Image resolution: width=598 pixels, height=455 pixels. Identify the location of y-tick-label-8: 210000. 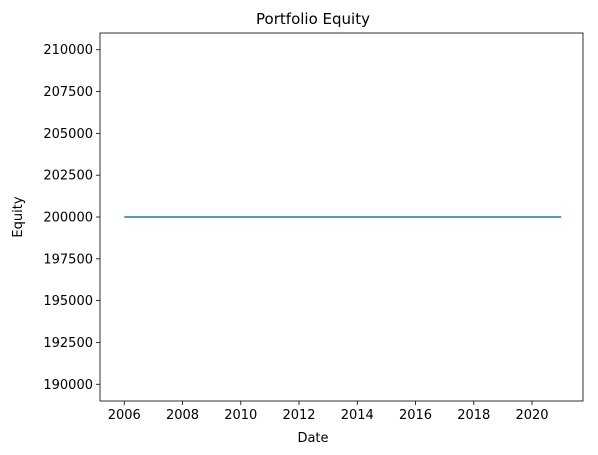
(68, 50).